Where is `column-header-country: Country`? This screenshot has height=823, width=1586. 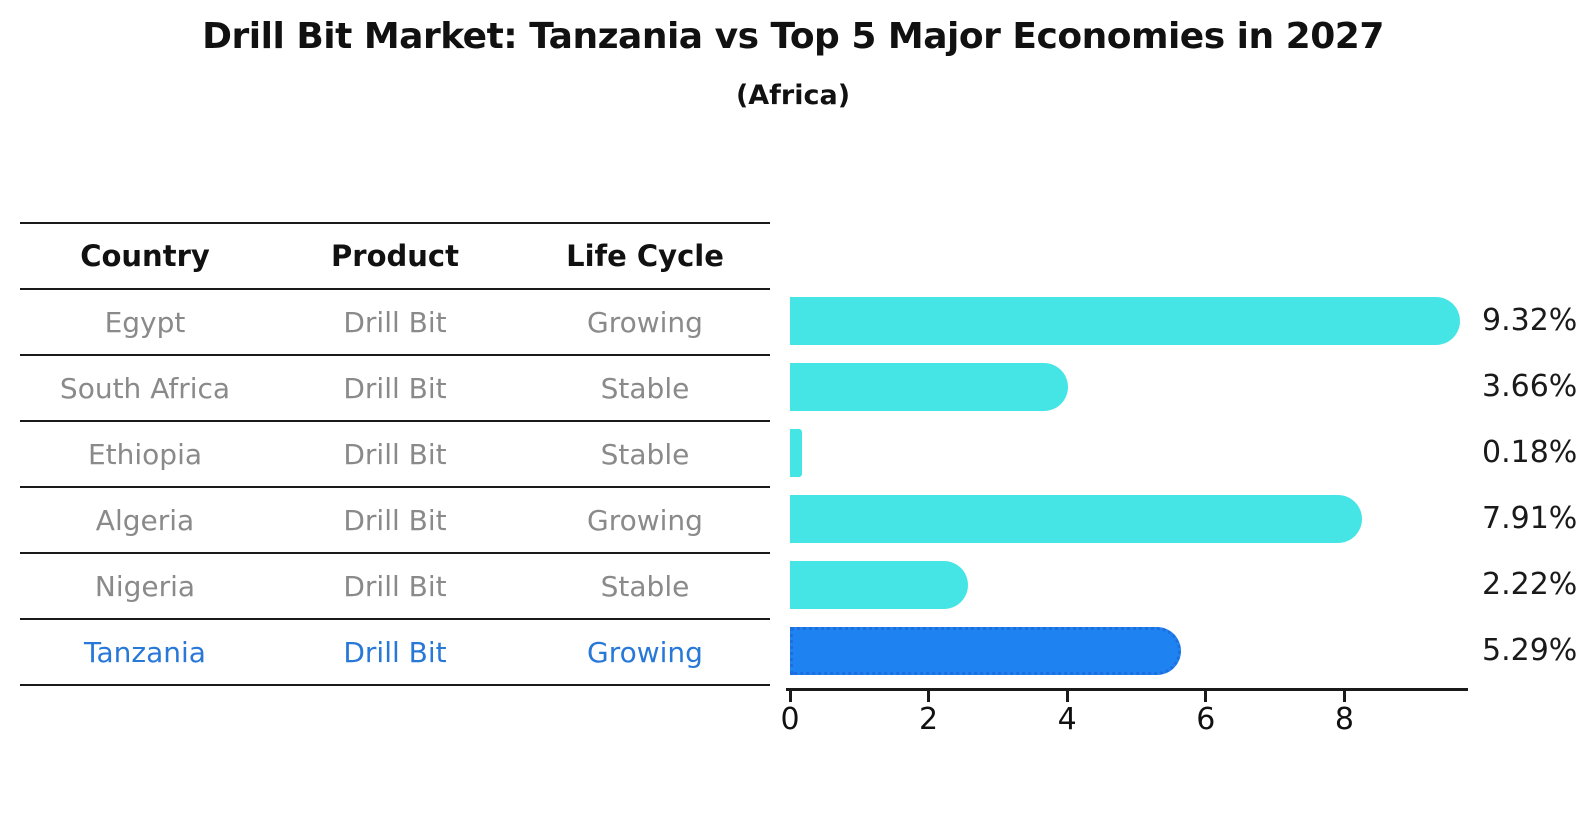
column-header-country: Country is located at coordinates (145, 256).